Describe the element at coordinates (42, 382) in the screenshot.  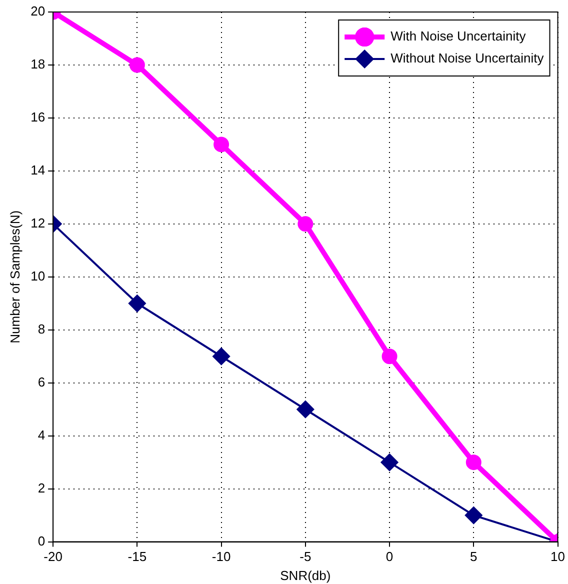
I see `y-tick-label: 6` at that location.